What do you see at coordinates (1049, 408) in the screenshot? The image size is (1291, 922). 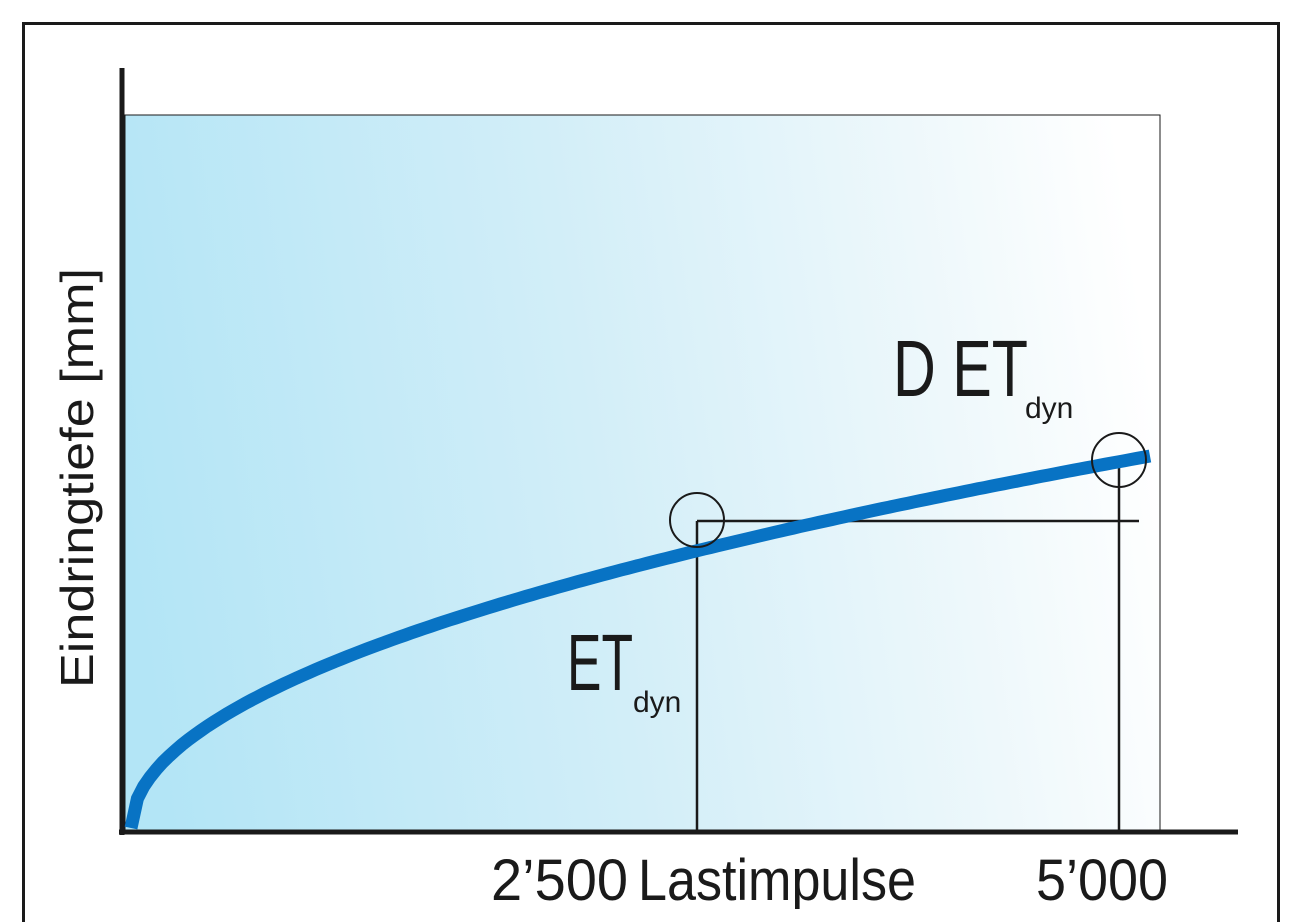 I see `delta-et-dyn-subscript: dyn` at bounding box center [1049, 408].